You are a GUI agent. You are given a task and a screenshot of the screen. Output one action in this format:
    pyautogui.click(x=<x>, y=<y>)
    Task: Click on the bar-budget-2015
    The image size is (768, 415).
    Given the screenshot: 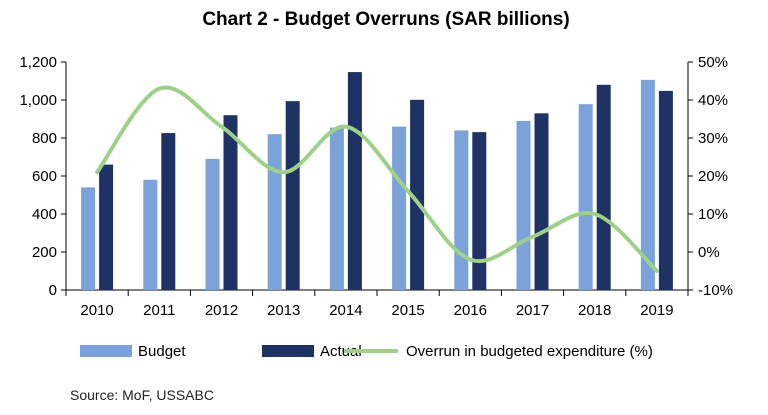 What is the action you would take?
    pyautogui.click(x=399, y=208)
    